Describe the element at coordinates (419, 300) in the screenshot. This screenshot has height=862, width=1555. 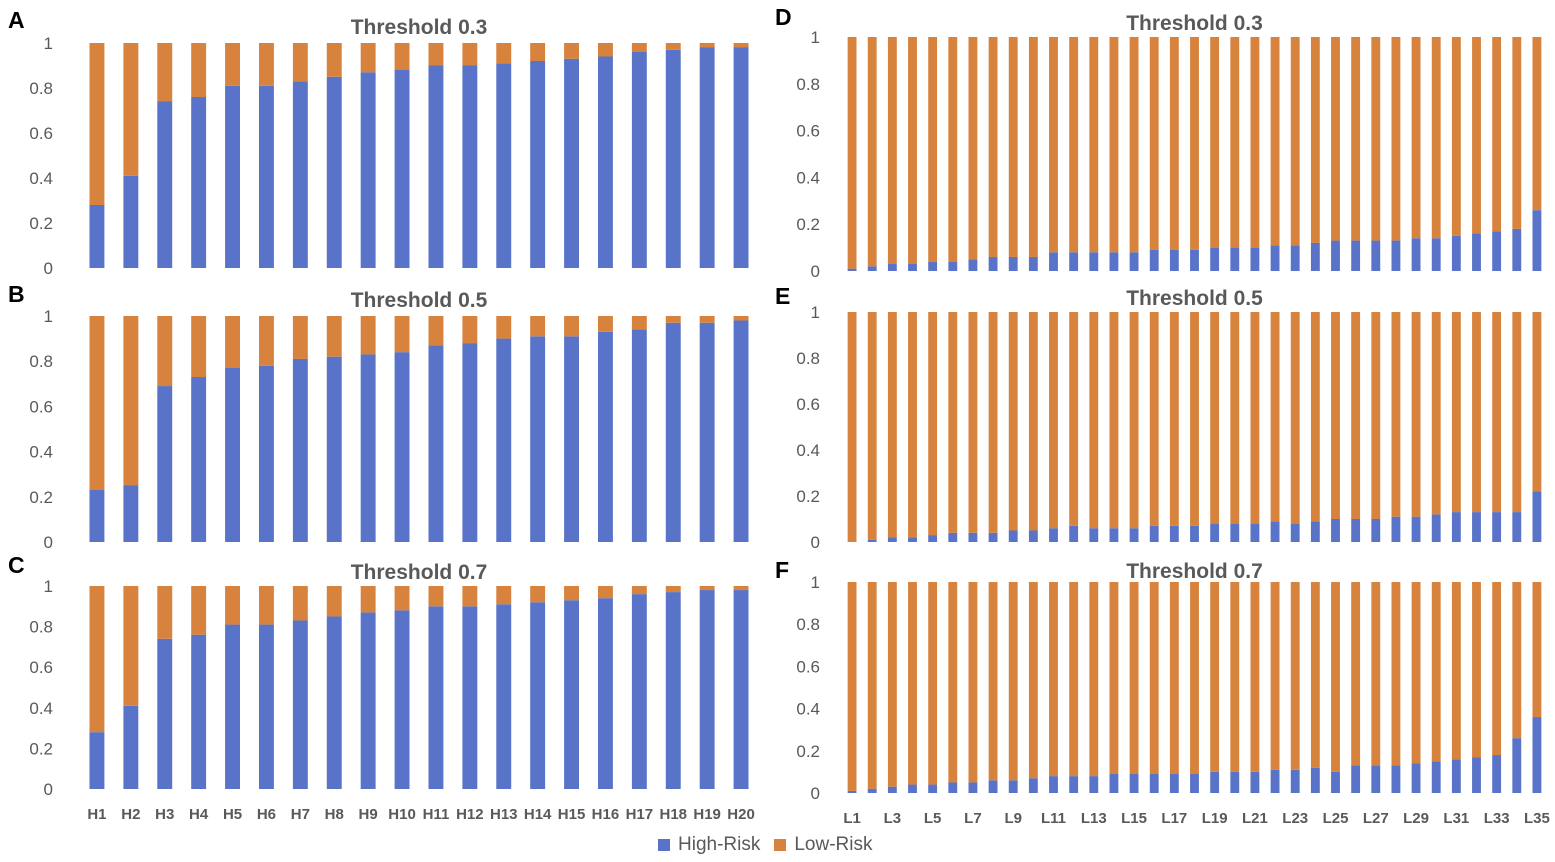
I see `chart-title-b: Threshold 0.5` at that location.